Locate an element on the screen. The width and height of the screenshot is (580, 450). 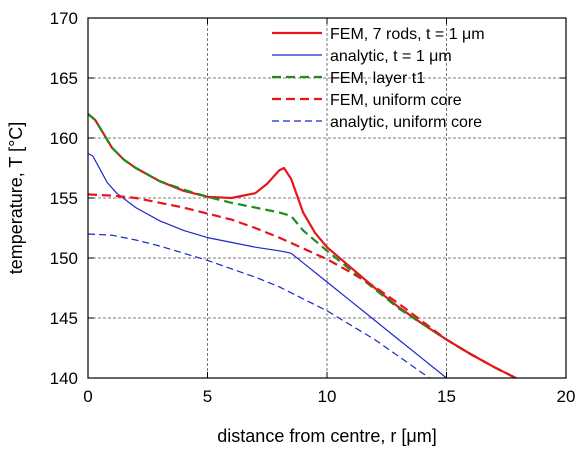
x-axis-label: distance from centre, r [μm] is located at coordinates (326, 436).